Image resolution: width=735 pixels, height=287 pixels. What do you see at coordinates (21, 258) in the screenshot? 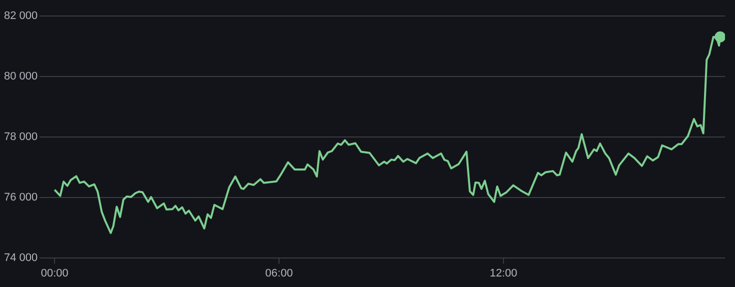
I see `y-tick-label: 74 000` at bounding box center [21, 258].